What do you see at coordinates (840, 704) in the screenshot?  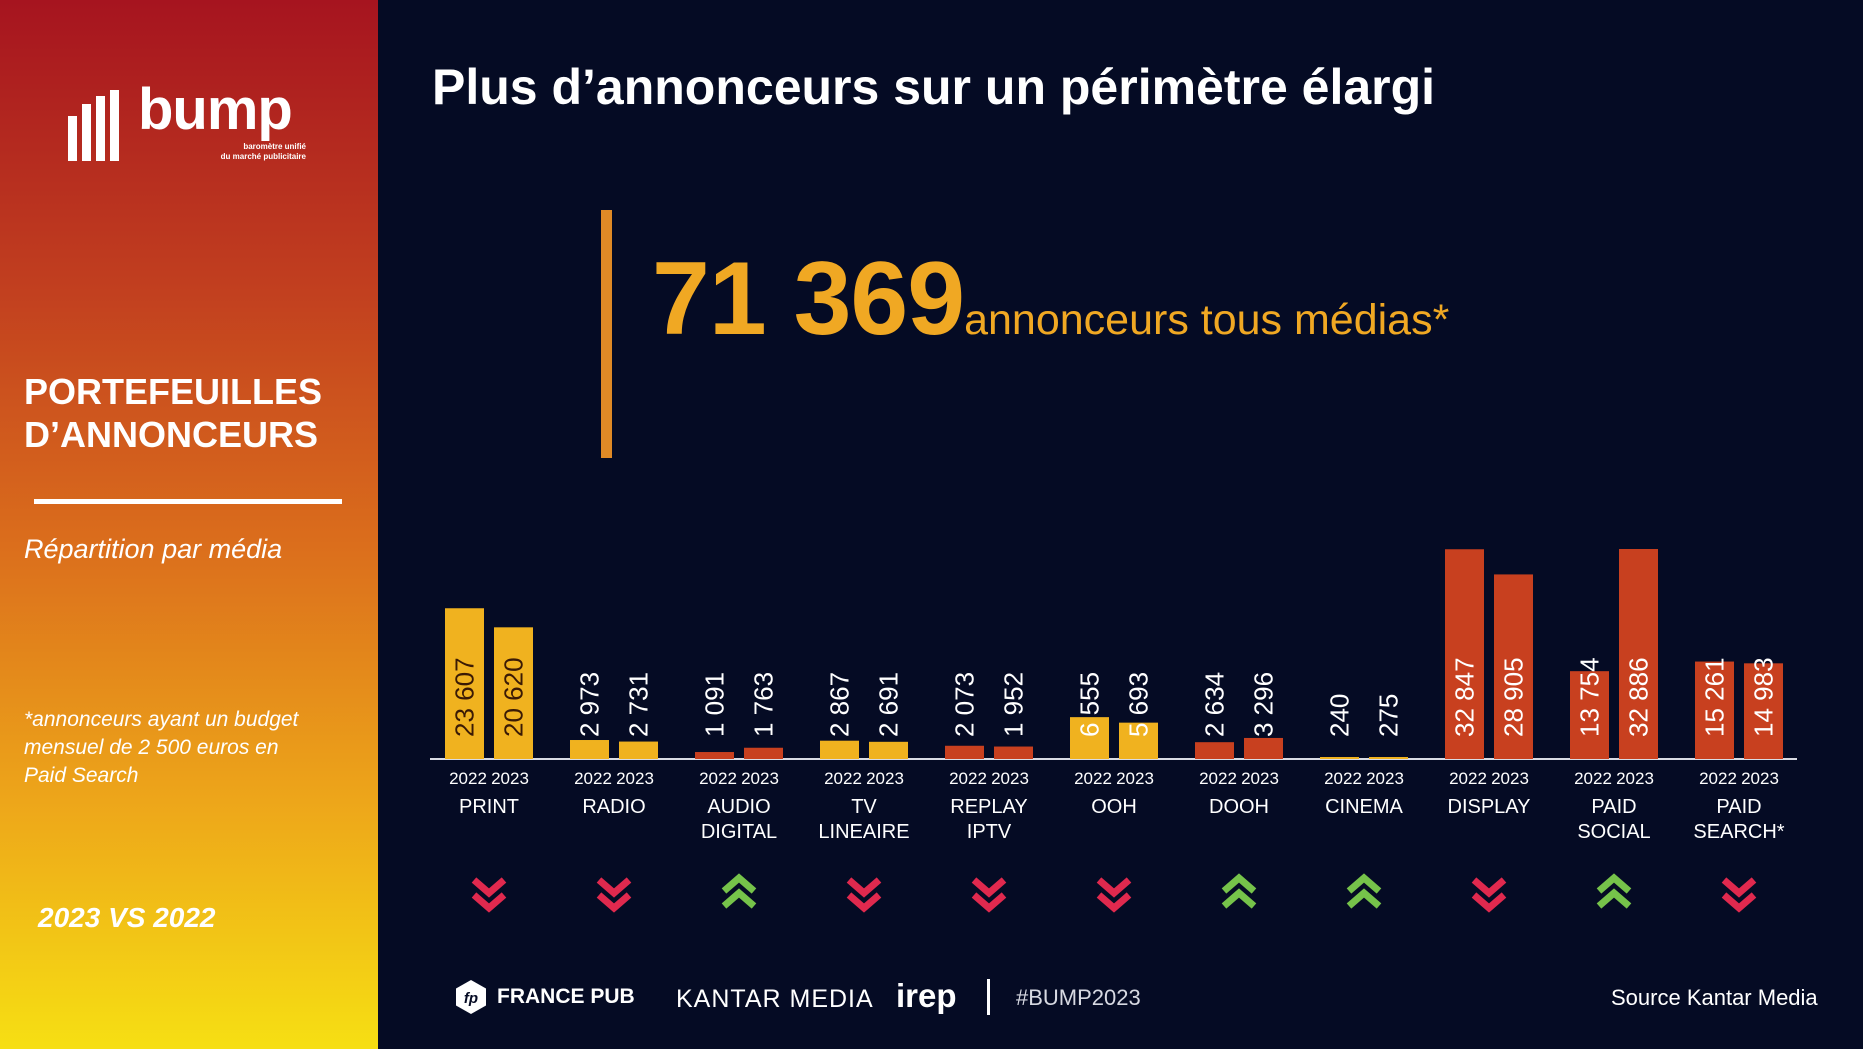 I see `bar-value-label: 2 867` at bounding box center [840, 704].